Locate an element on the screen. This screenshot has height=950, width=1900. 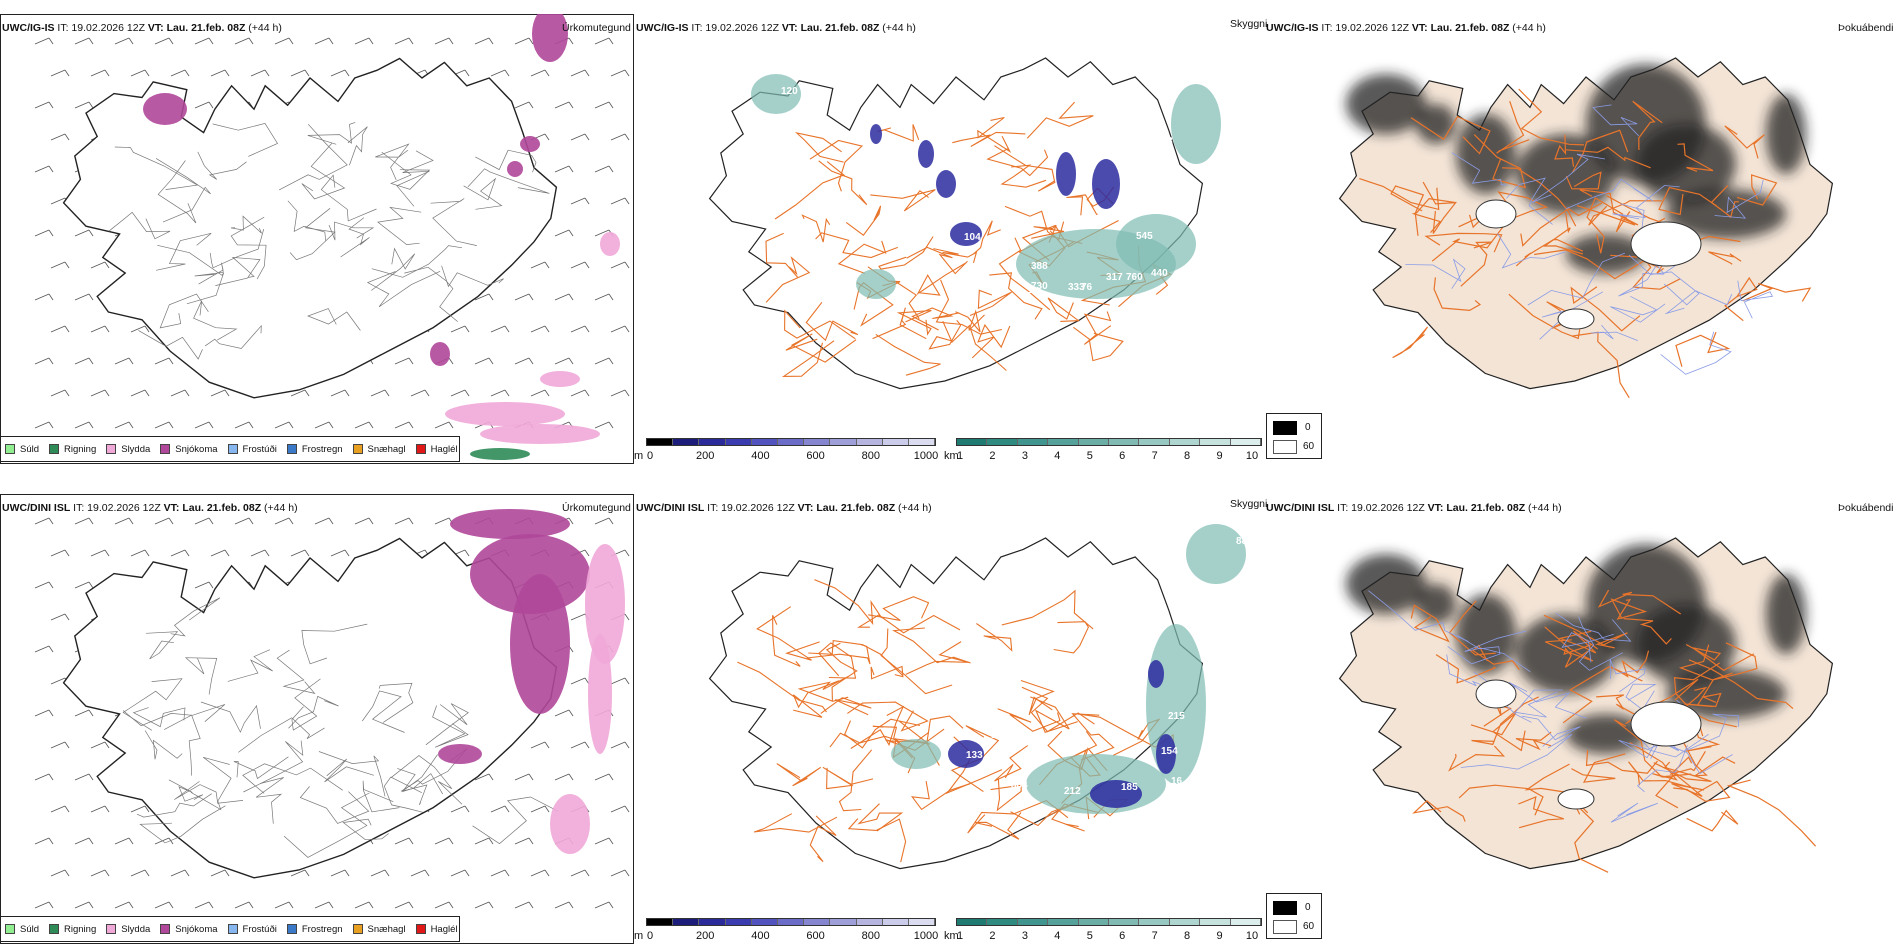
legend-label: Haglél is located at coordinates (444, 449).